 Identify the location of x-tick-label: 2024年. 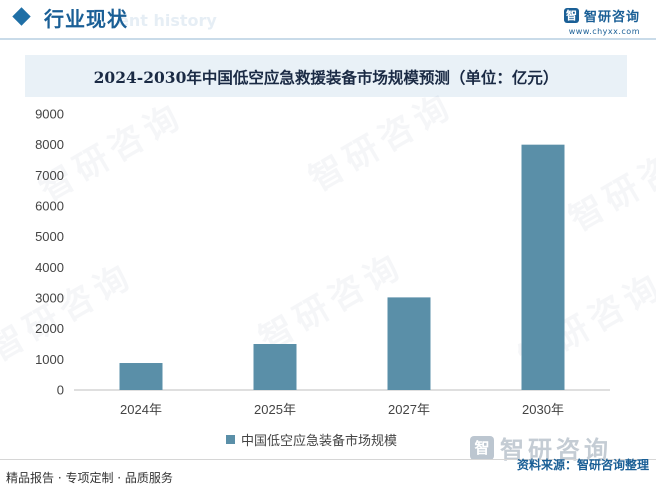
(141, 409).